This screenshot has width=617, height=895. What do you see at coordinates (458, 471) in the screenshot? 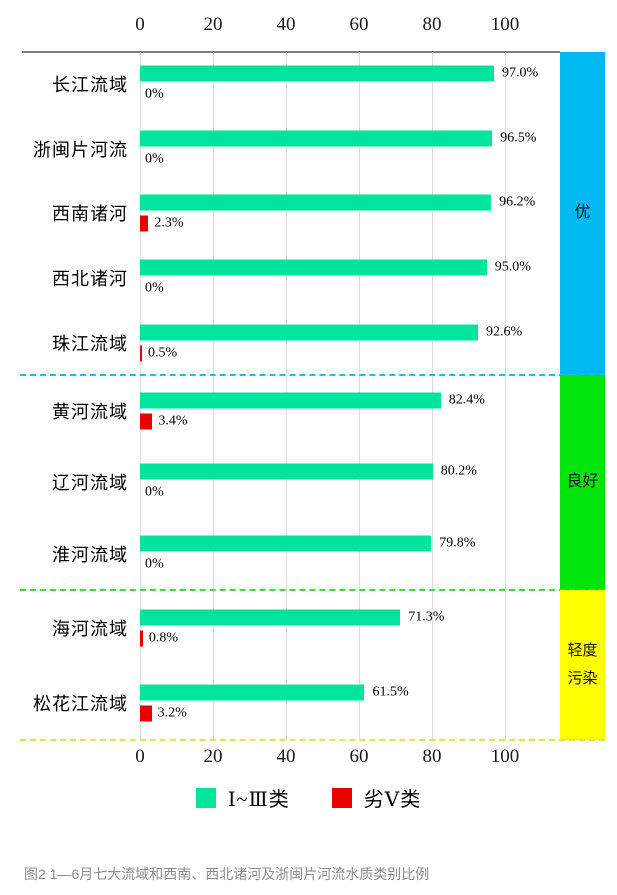
I see `good-value-label: 80.2%` at bounding box center [458, 471].